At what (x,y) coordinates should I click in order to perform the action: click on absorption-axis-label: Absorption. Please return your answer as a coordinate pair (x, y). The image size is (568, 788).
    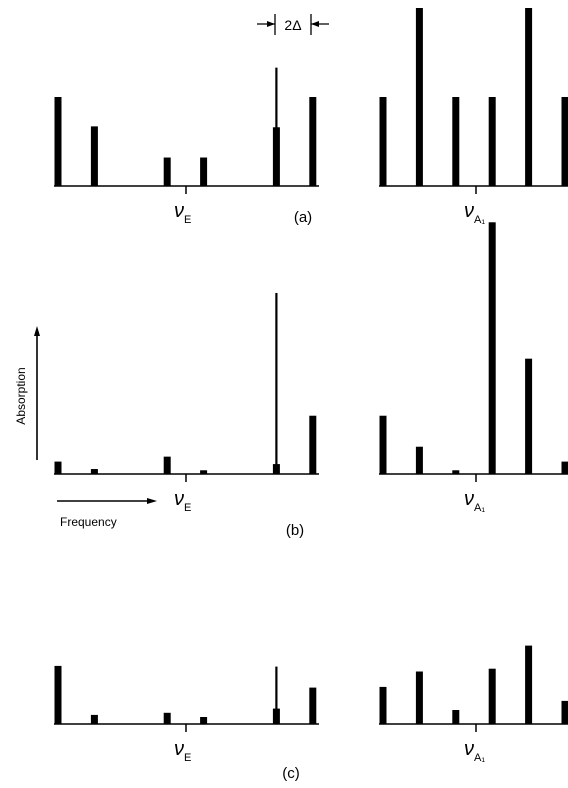
    Looking at the image, I should click on (21, 395).